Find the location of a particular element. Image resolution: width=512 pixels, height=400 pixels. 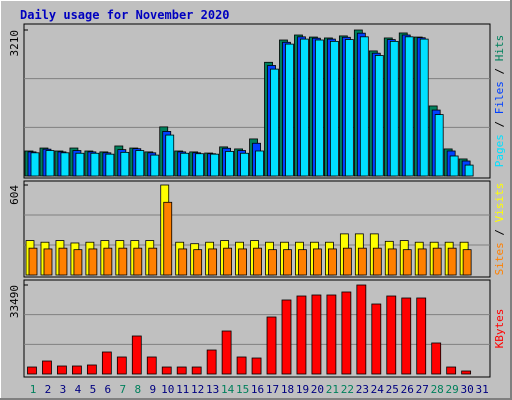

x-tick-label: 24 is located at coordinates (378, 389).